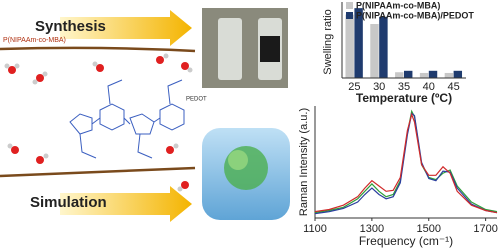 The image size is (500, 249). What do you see at coordinates (68, 202) in the screenshot?
I see `simulation-label: Simulation` at bounding box center [68, 202].